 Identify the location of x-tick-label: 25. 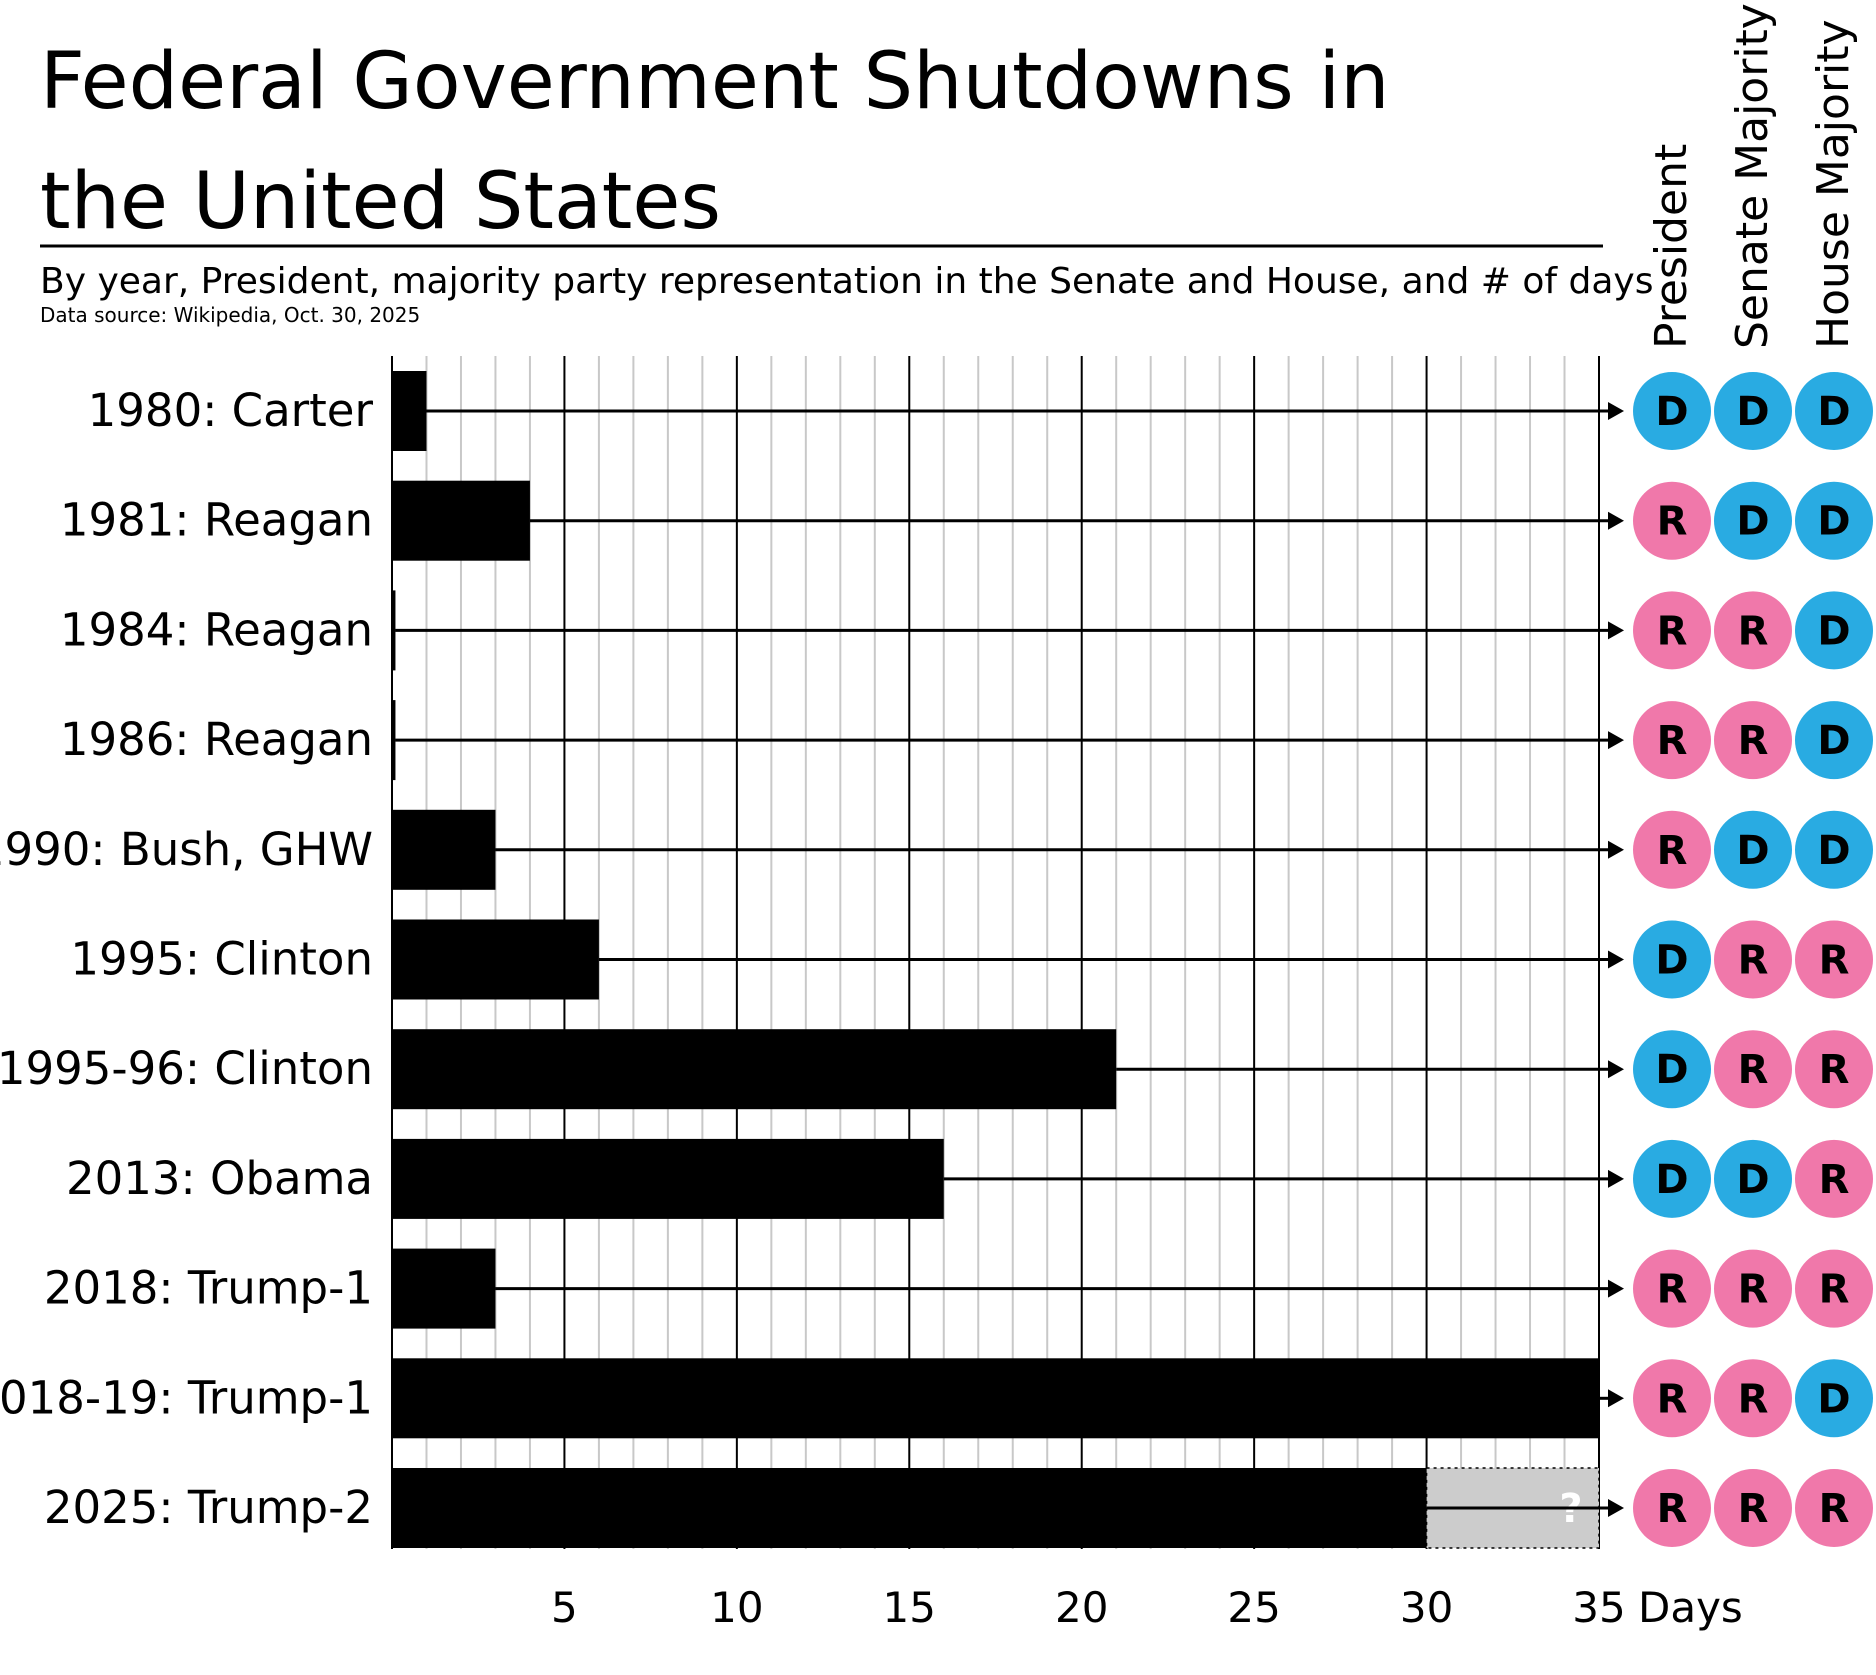
(1253, 1607).